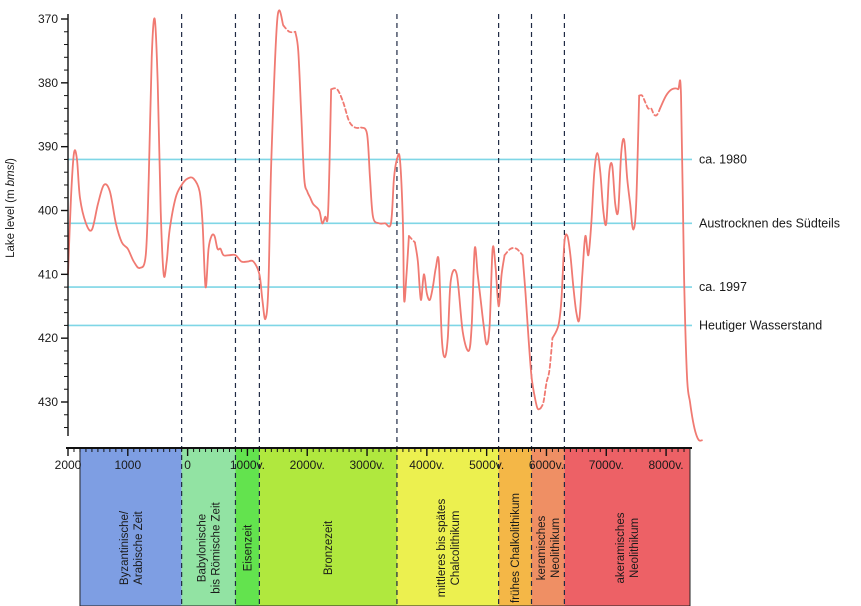  Describe the element at coordinates (486, 465) in the screenshot. I see `x-tick-label: 5000v.` at that location.